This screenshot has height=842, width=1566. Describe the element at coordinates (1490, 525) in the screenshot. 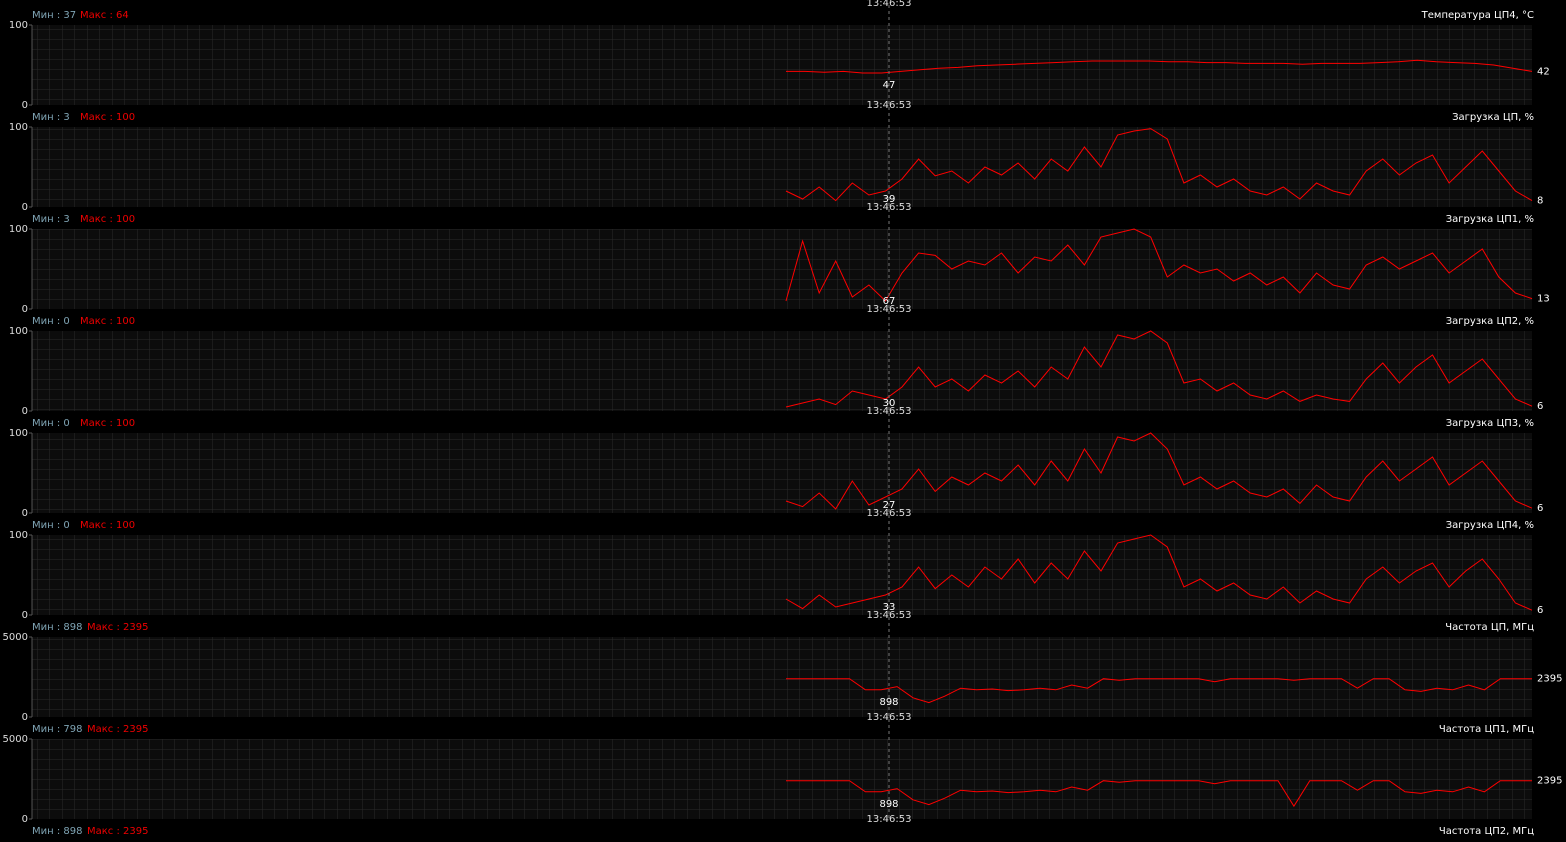

I see `panel-title: Загрузка ЦП4, %` at that location.